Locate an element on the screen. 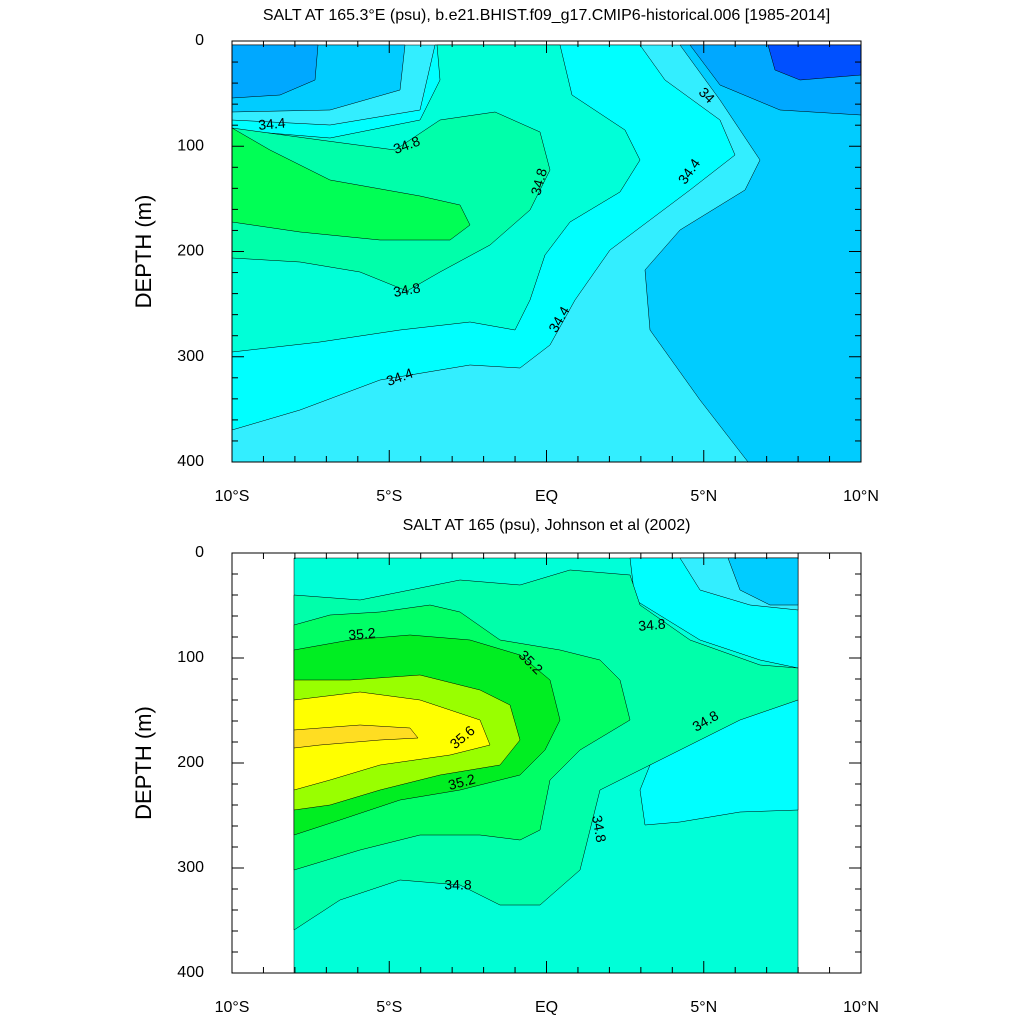  contour-label: 34.4 is located at coordinates (272, 124).